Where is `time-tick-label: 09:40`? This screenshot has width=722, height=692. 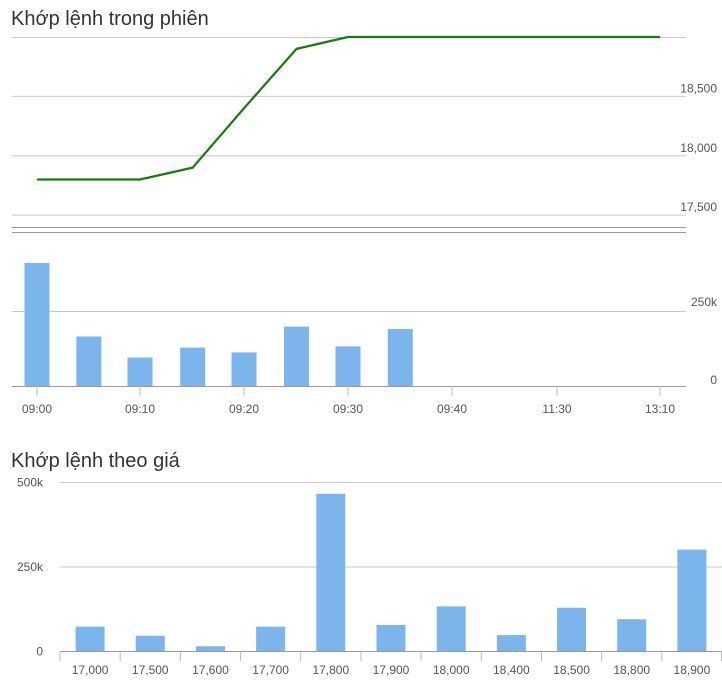 time-tick-label: 09:40 is located at coordinates (452, 409).